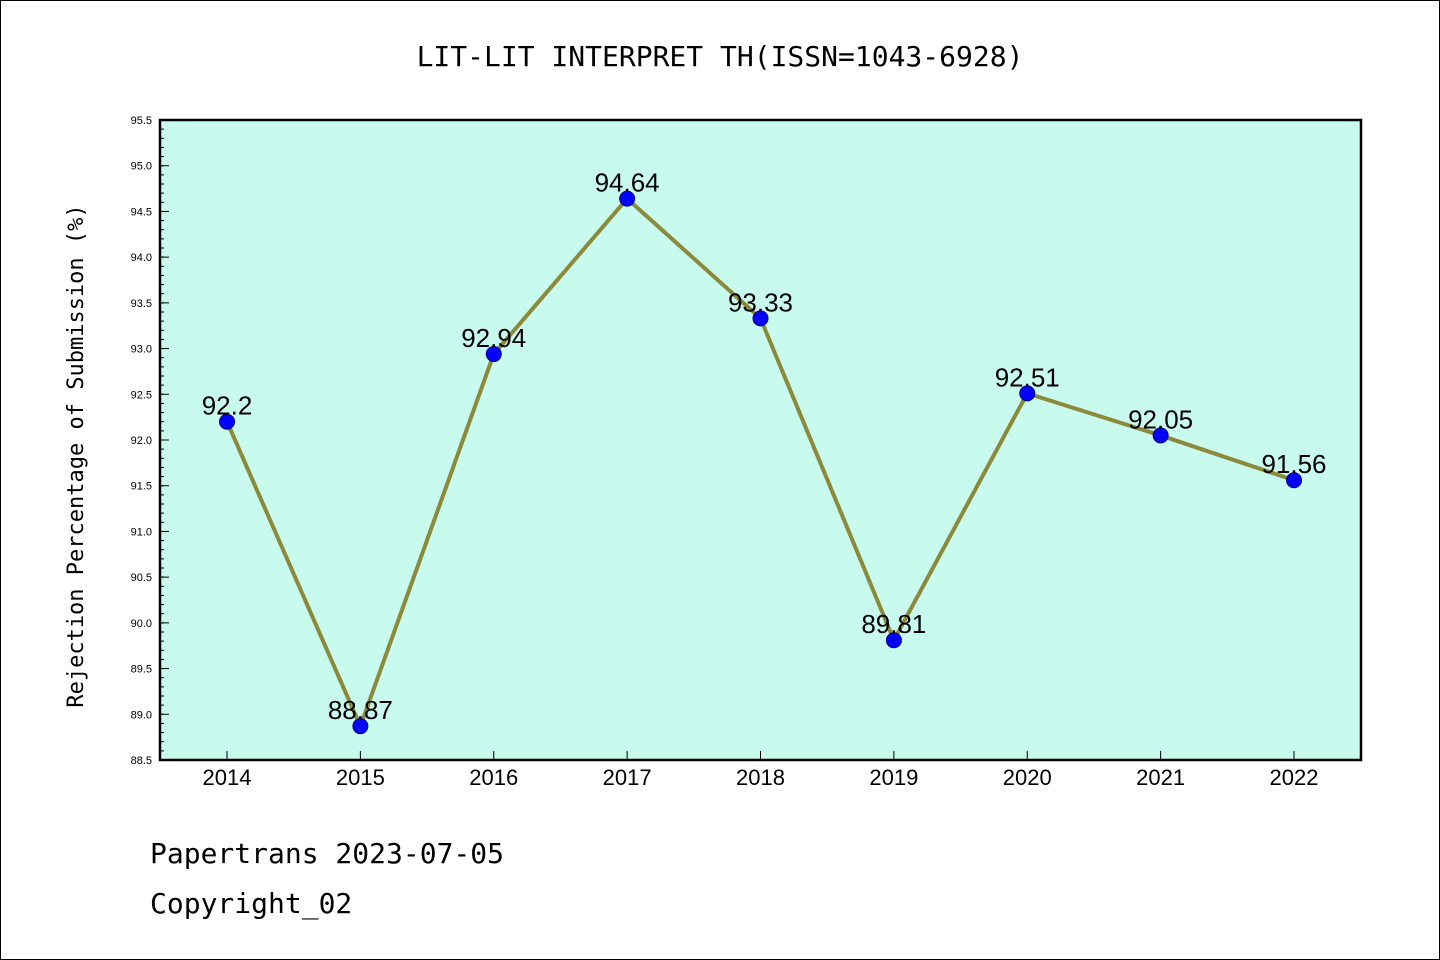 Image resolution: width=1440 pixels, height=960 pixels. What do you see at coordinates (627, 183) in the screenshot?
I see `data-label: 94.64` at bounding box center [627, 183].